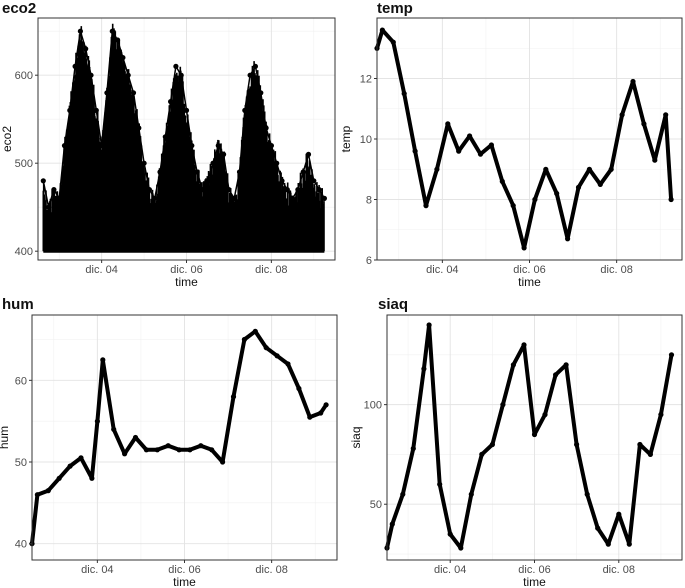 Image resolution: width=685 pixels, height=588 pixels. I want to click on y-tick-label: 60, so click(21, 381).